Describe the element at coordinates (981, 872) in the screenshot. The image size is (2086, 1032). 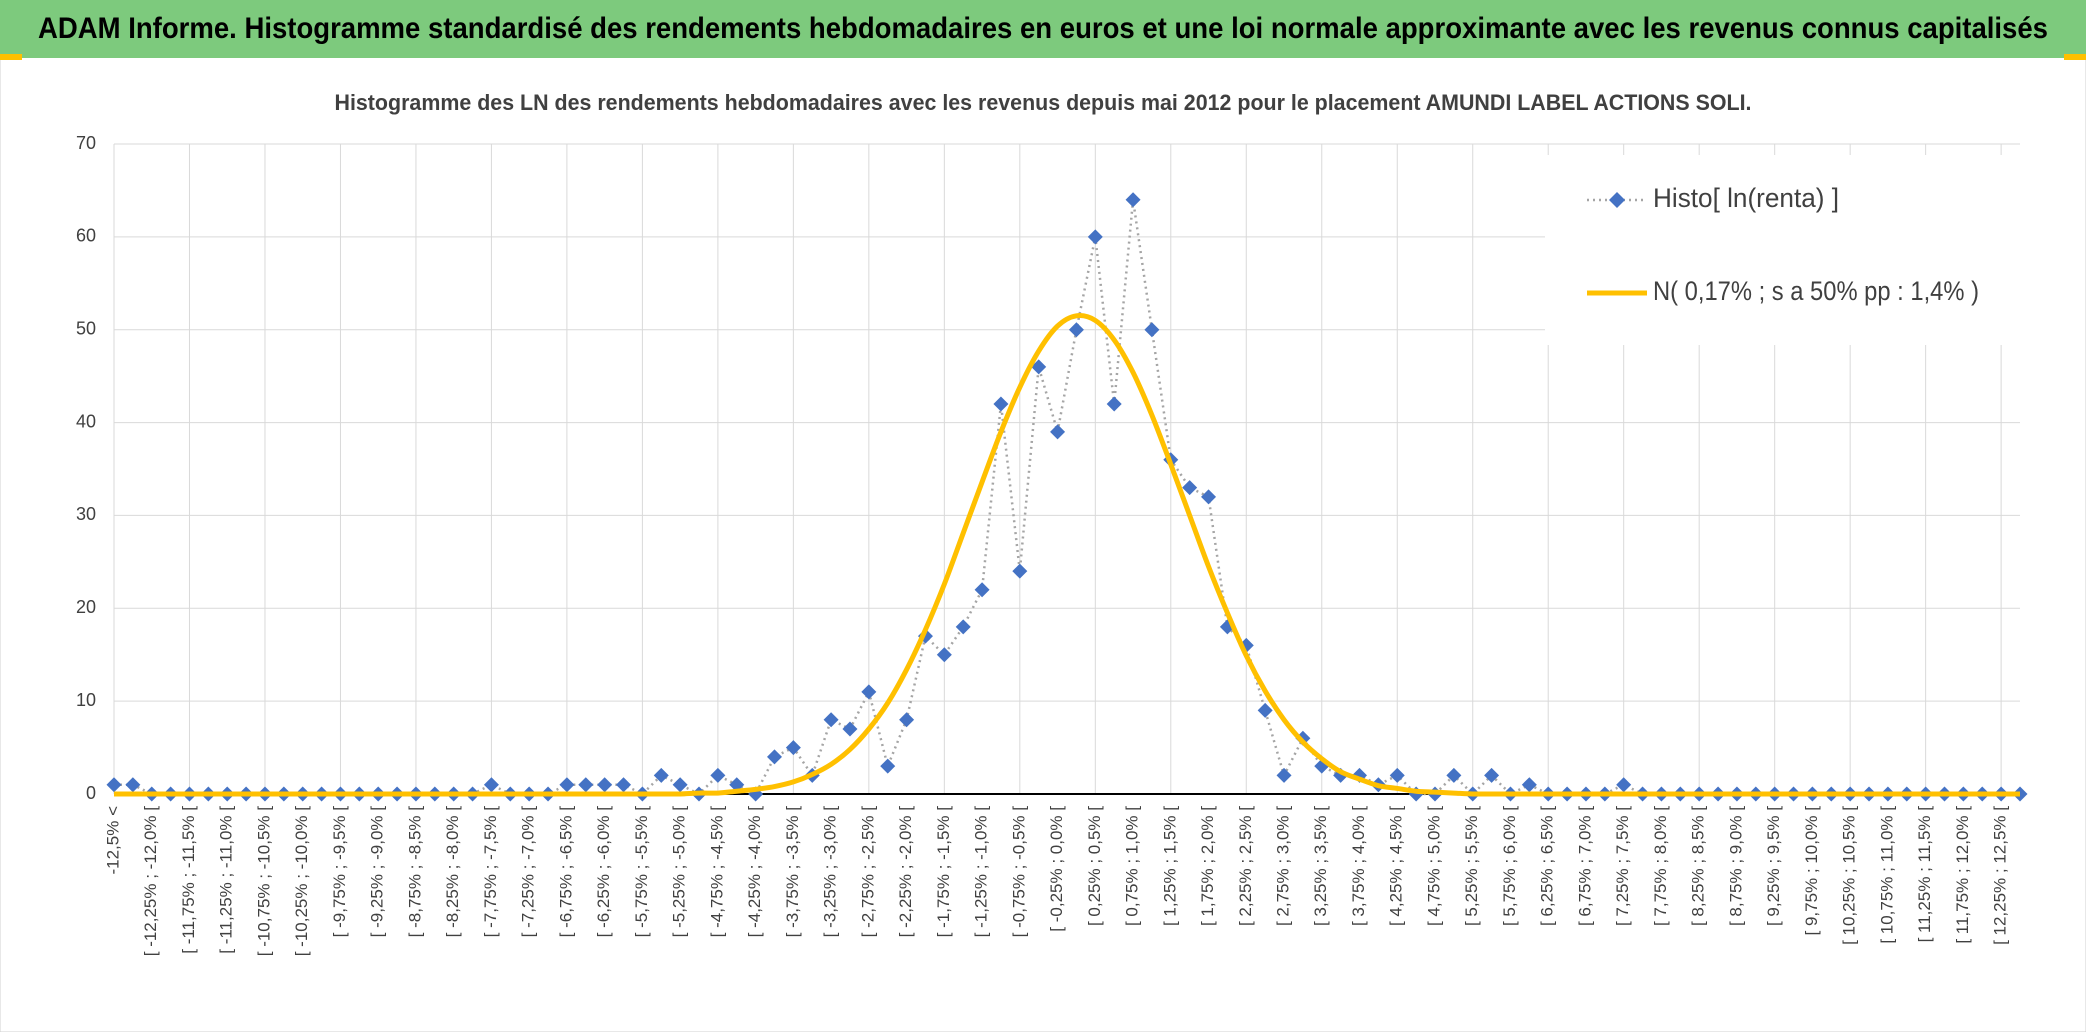
I see `x-tick-label: [ -1,25% ; -1,0% [` at that location.